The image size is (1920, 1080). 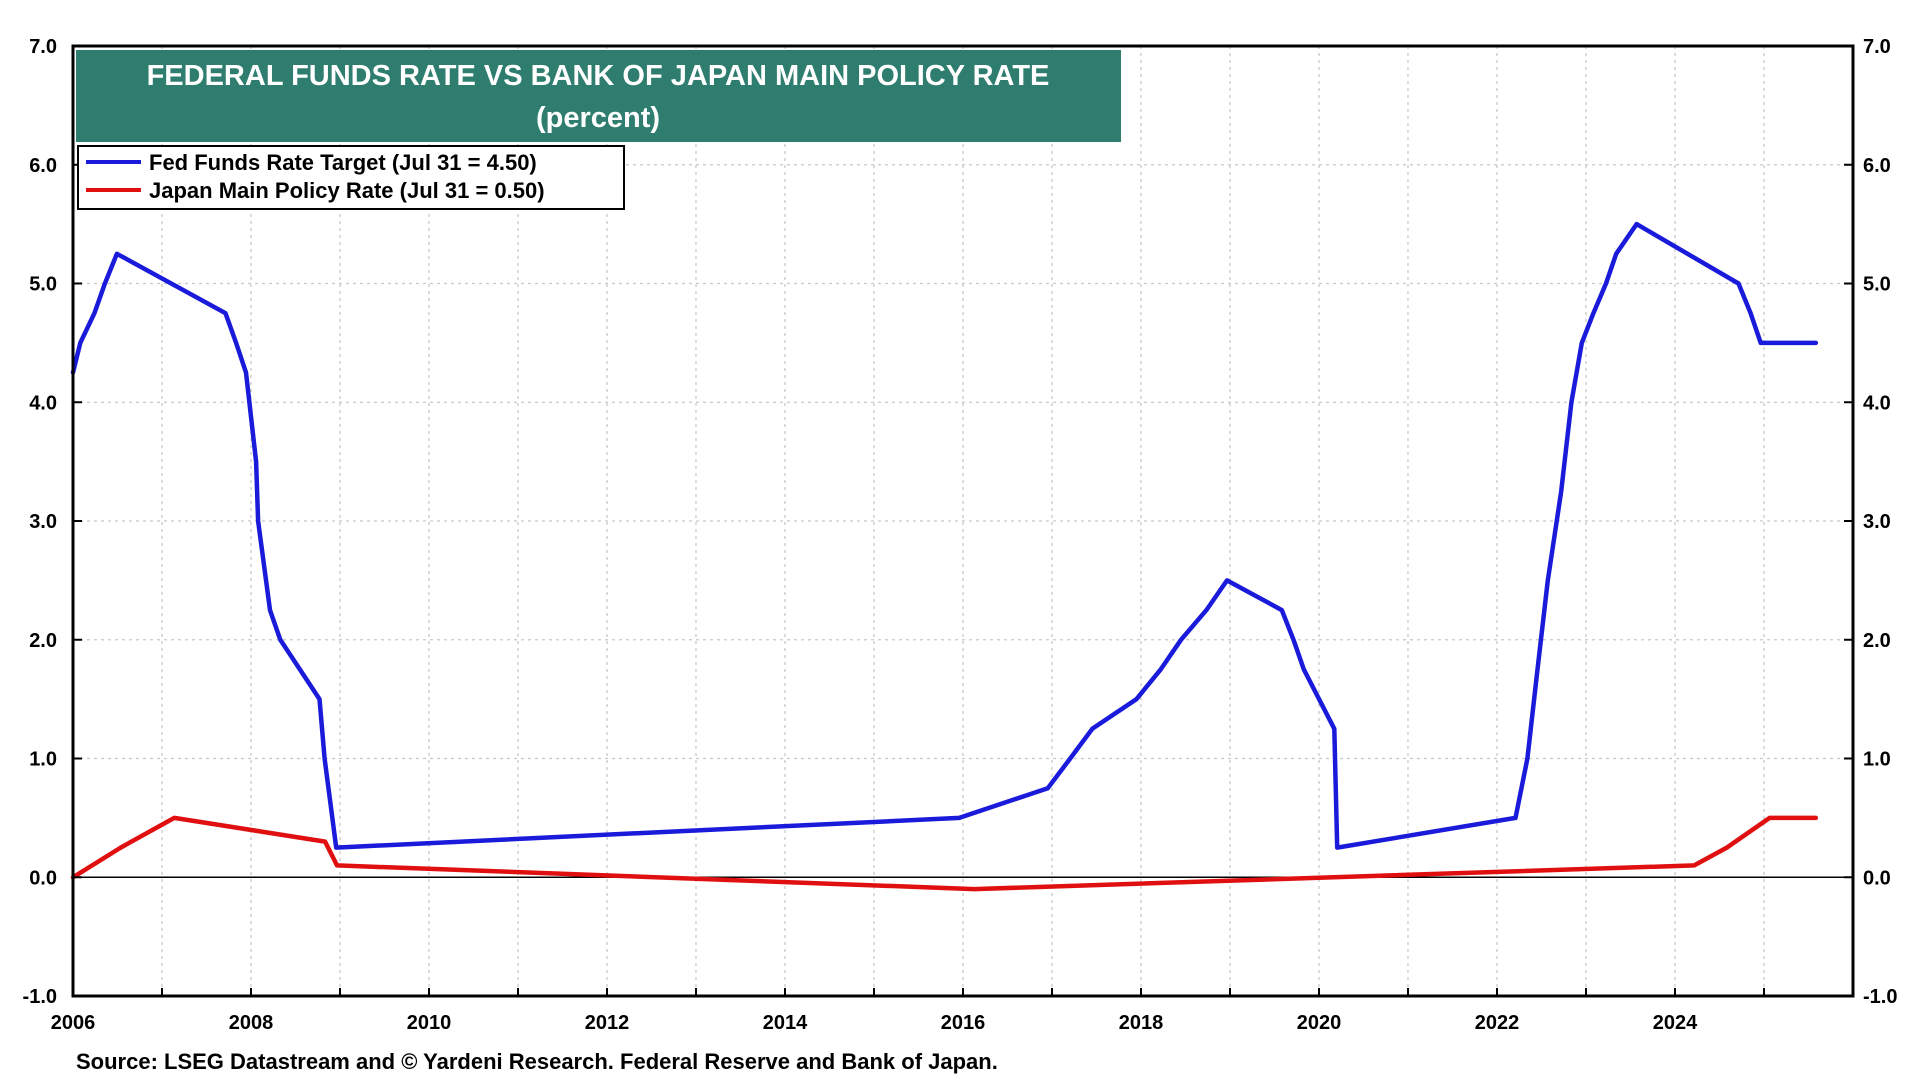 I want to click on x-tick-label: 2006, so click(x=73, y=1023).